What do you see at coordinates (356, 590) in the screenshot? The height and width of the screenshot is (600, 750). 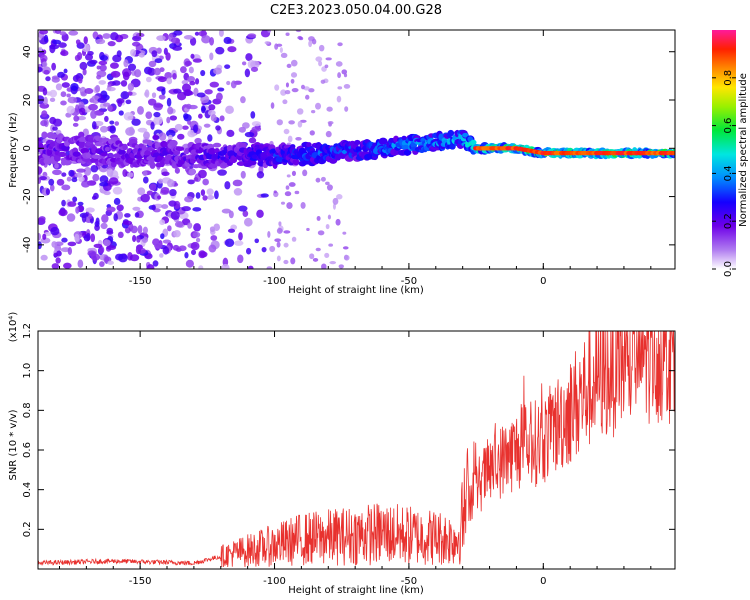 I see `snr-x-label: Height of straight line (km)` at bounding box center [356, 590].